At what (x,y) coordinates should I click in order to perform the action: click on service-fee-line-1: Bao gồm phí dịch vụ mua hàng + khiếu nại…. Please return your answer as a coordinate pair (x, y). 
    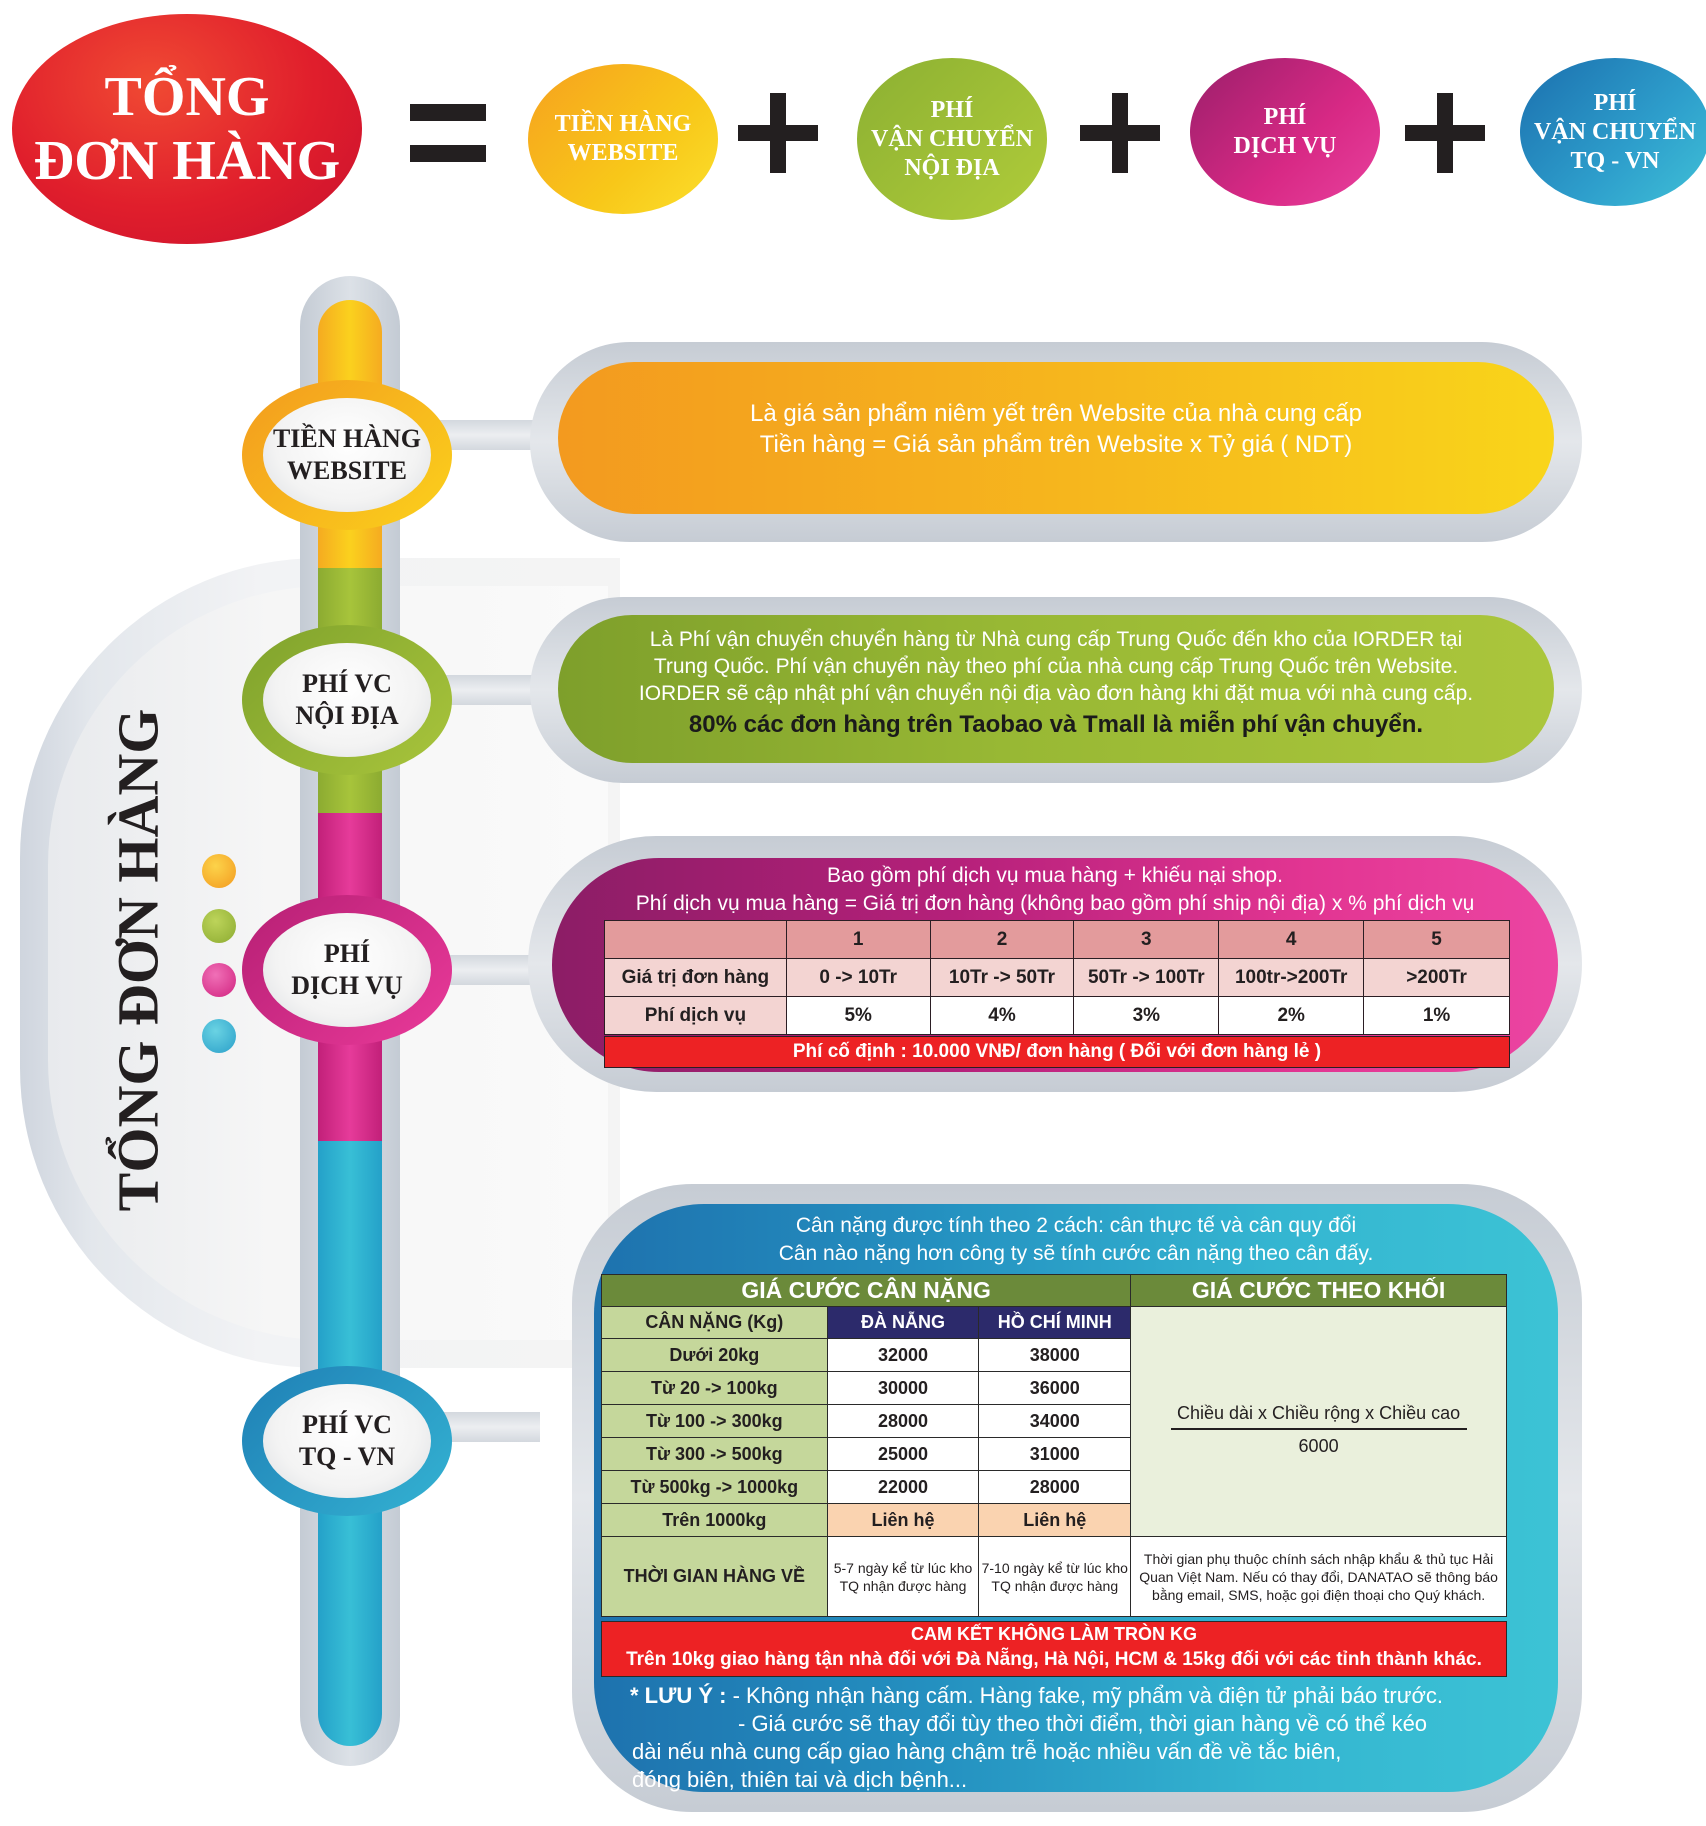
    Looking at the image, I should click on (1055, 875).